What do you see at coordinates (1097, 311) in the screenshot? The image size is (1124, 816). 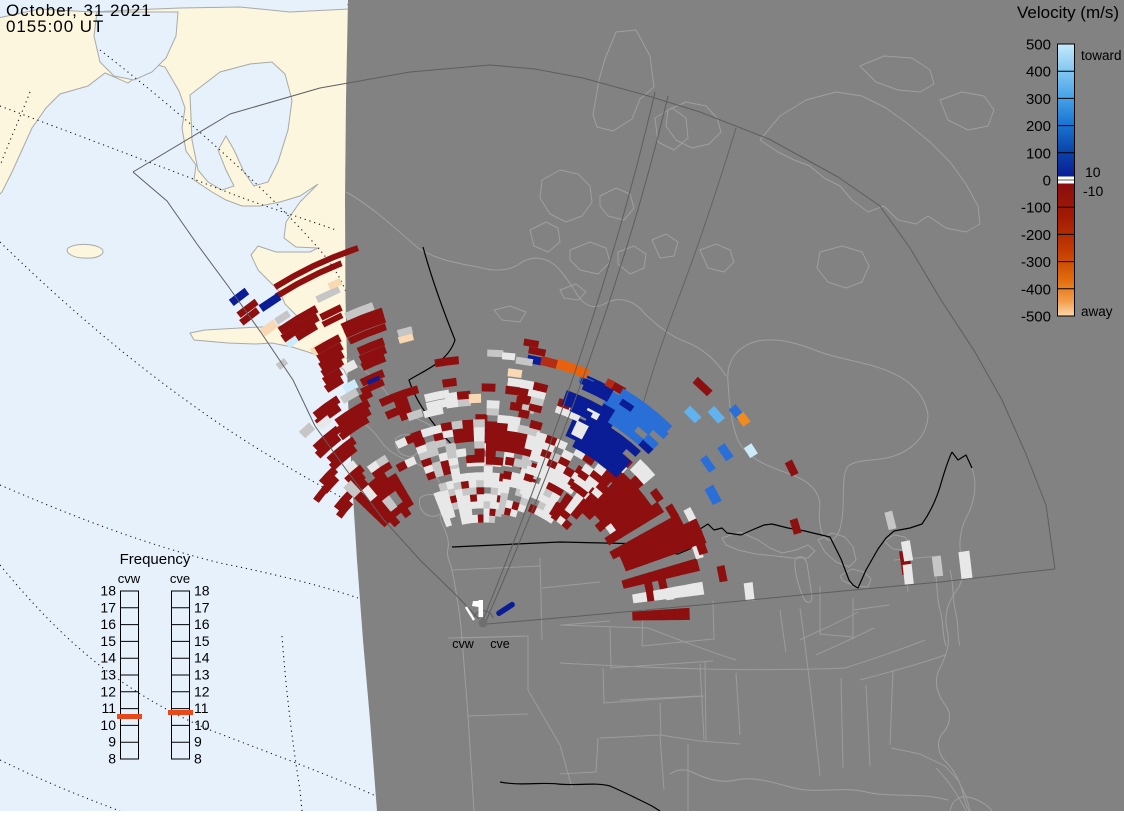 I see `svg-text: away` at bounding box center [1097, 311].